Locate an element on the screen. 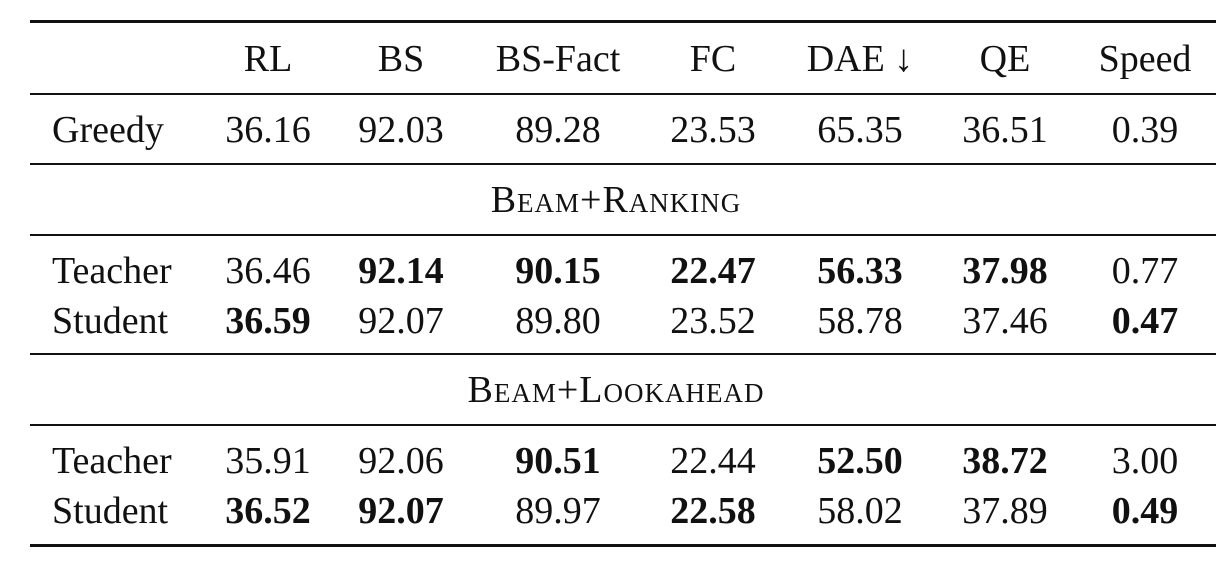  ranking-student-bs: 92.07 is located at coordinates (401, 321).